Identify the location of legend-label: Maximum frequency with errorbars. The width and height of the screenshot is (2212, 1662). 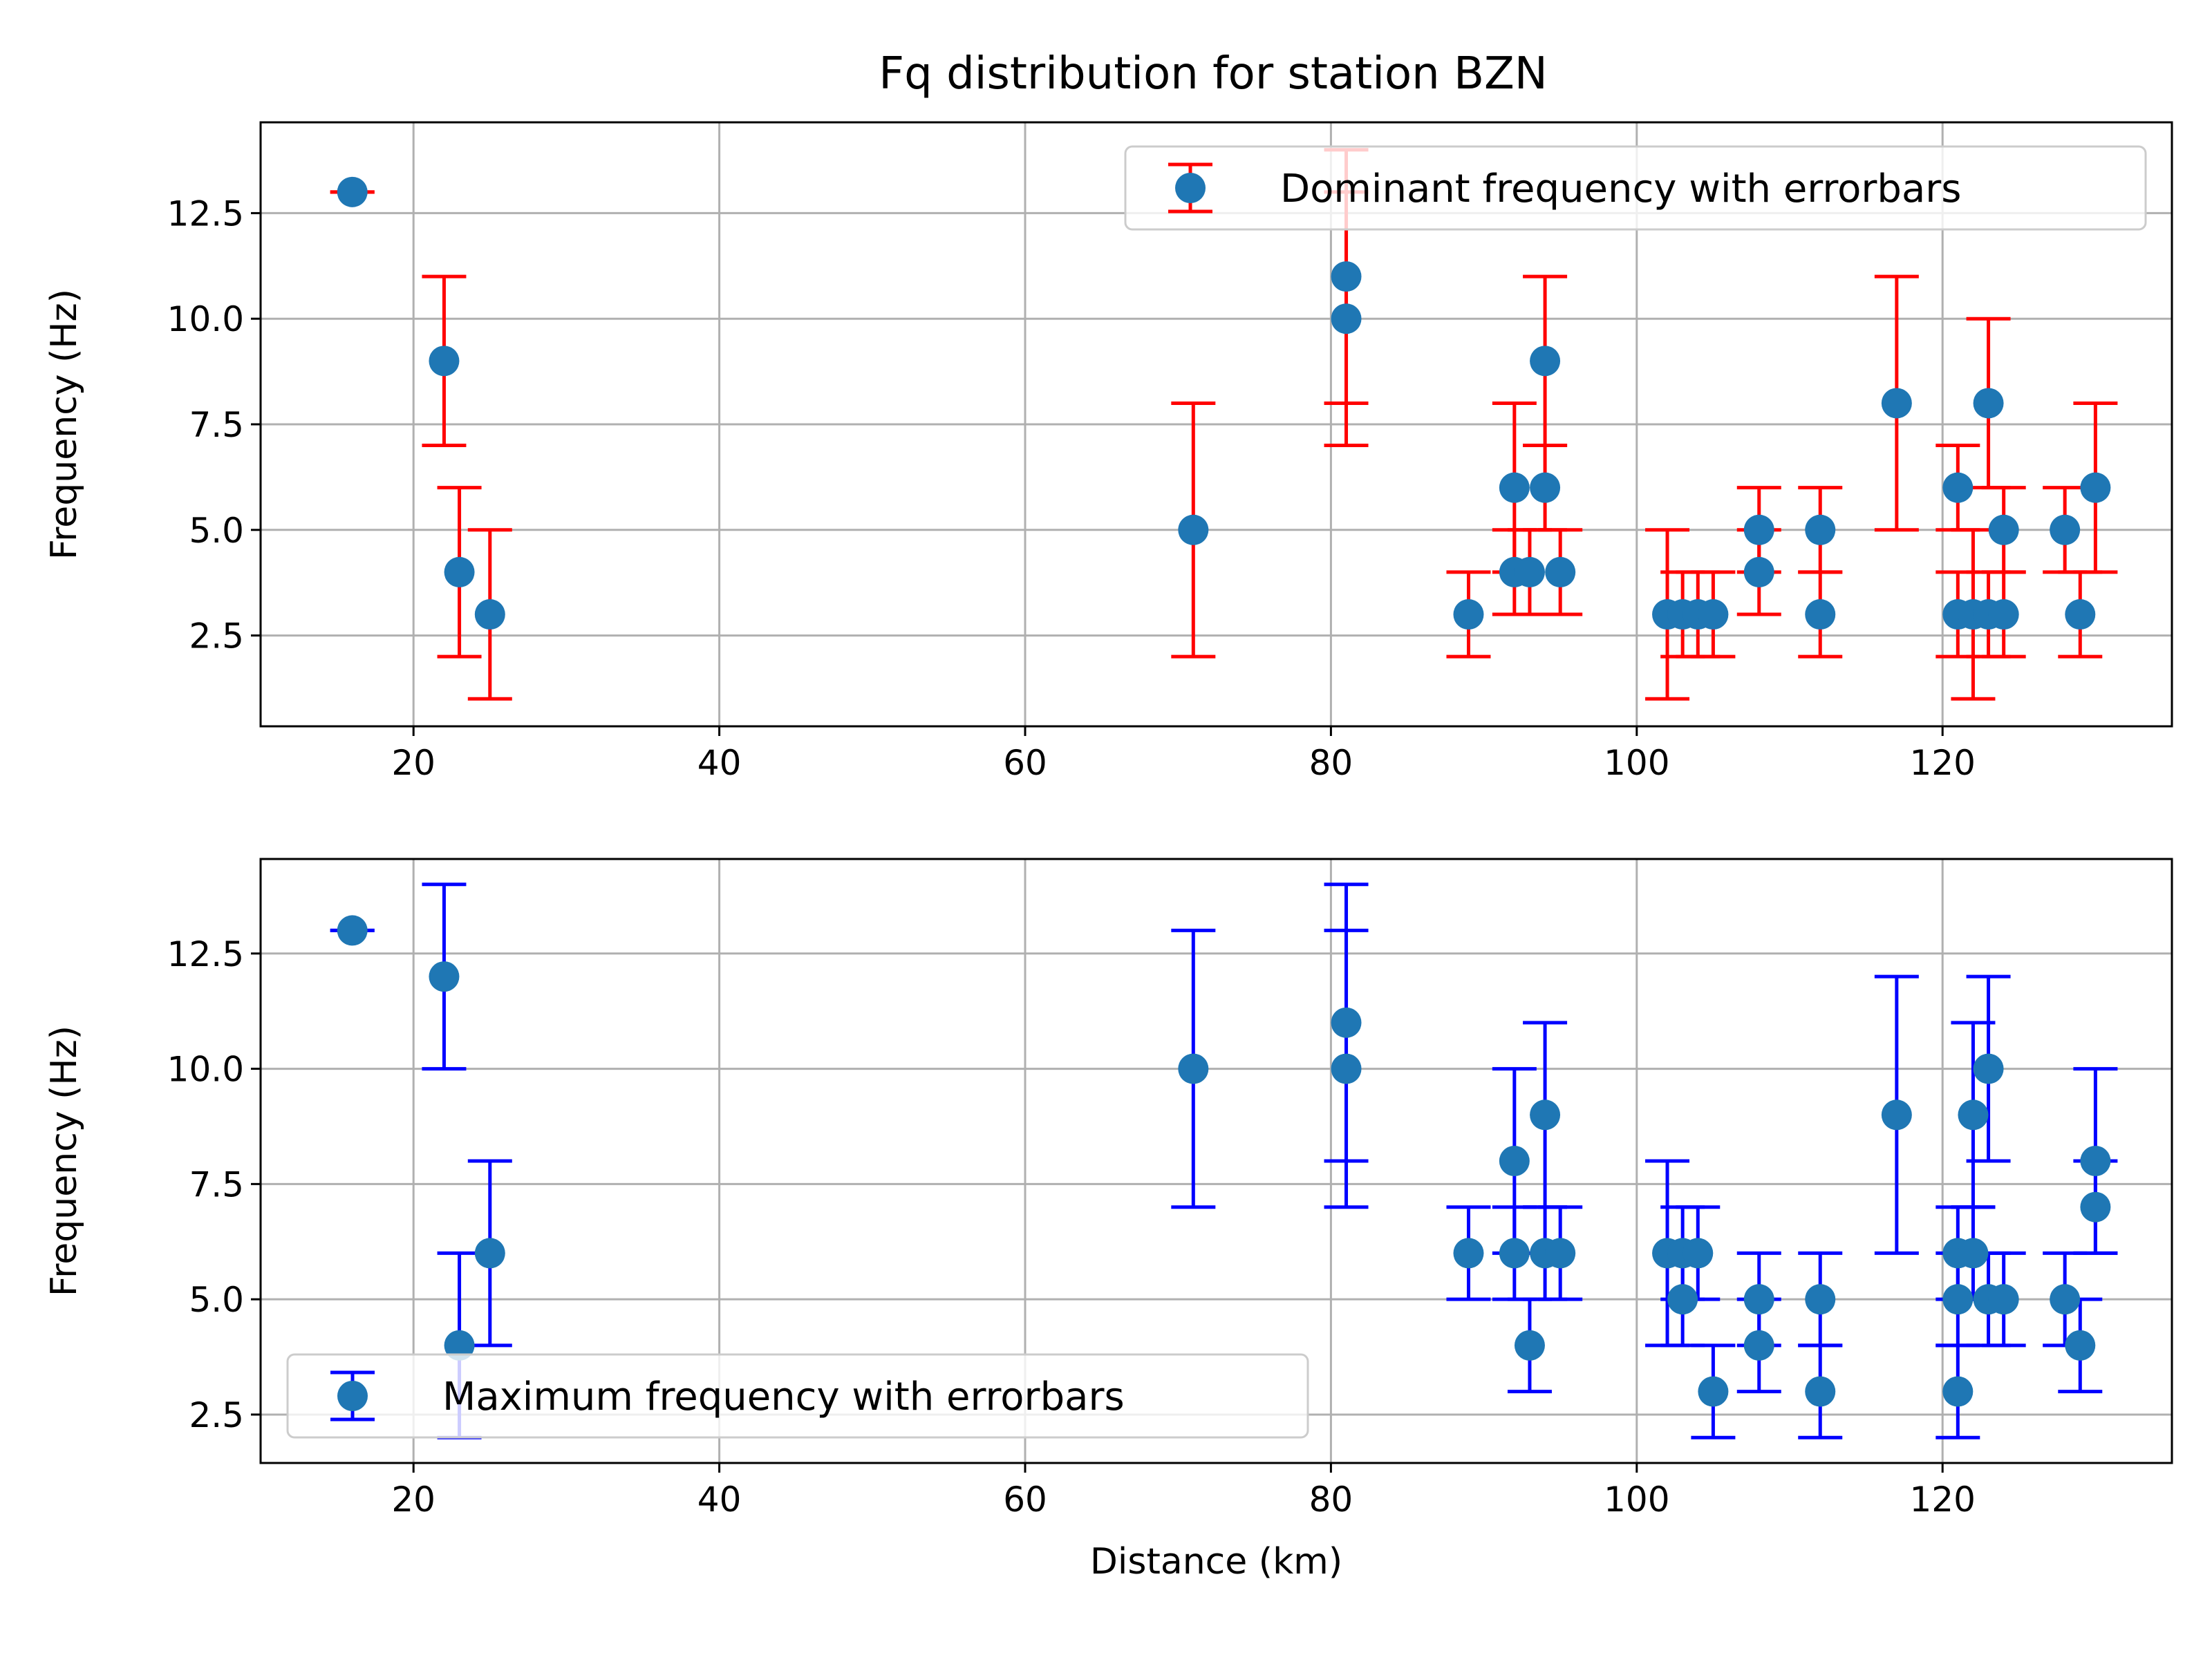
(784, 1397).